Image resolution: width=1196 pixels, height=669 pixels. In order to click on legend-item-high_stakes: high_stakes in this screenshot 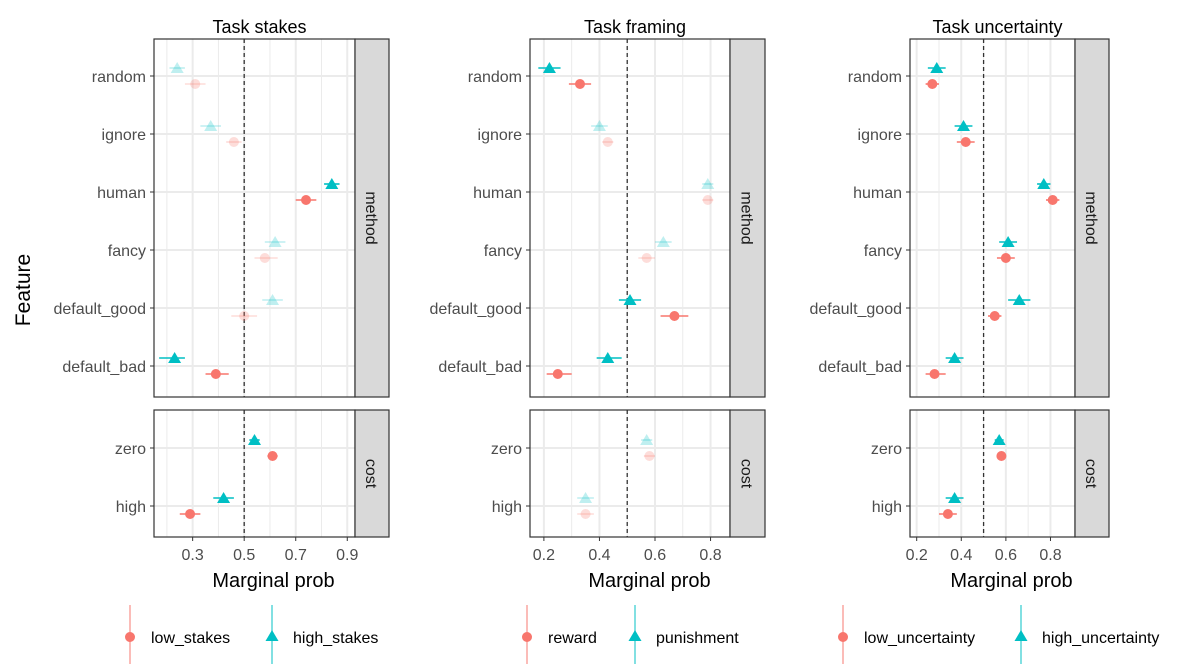, I will do `click(321, 634)`.